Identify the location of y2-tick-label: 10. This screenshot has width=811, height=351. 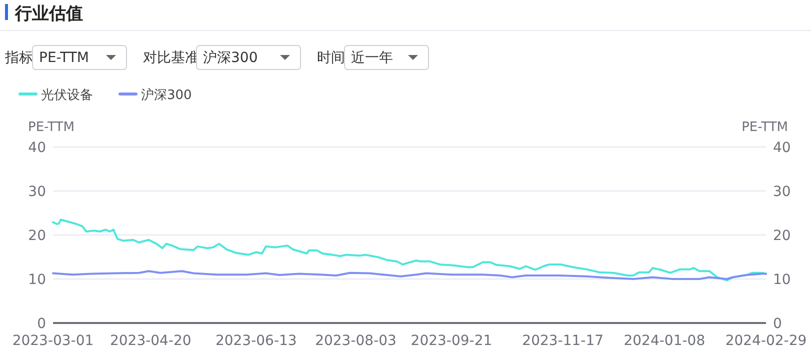
(782, 280).